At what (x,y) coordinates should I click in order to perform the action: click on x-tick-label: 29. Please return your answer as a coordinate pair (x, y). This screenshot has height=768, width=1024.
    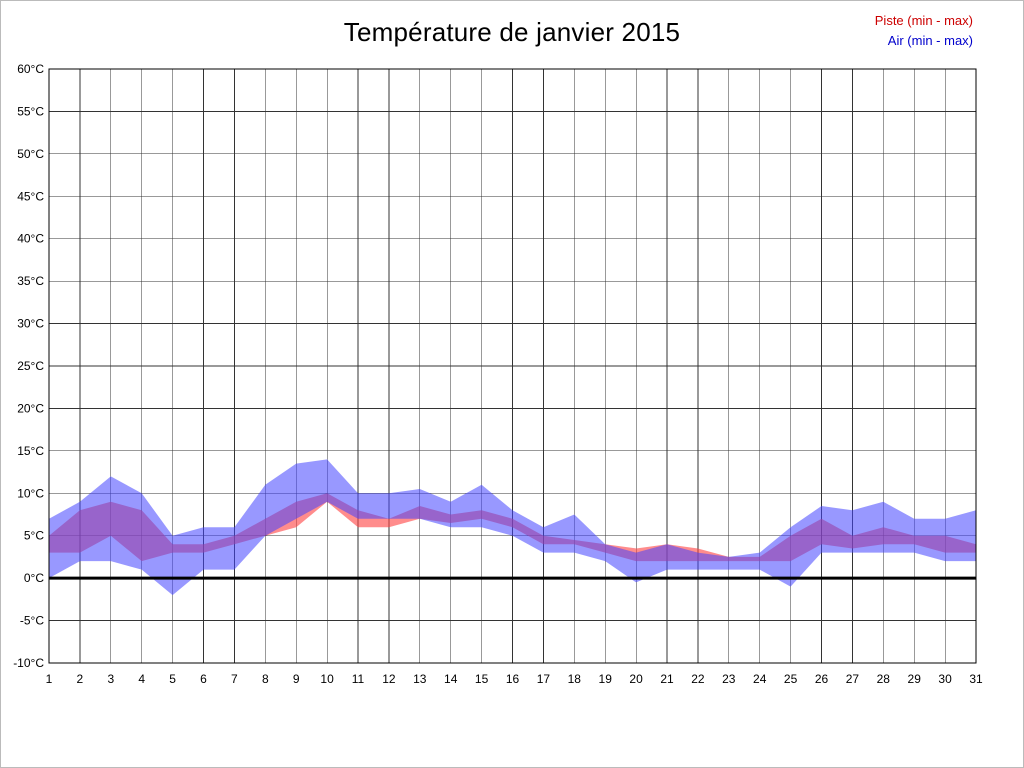
    Looking at the image, I should click on (915, 679).